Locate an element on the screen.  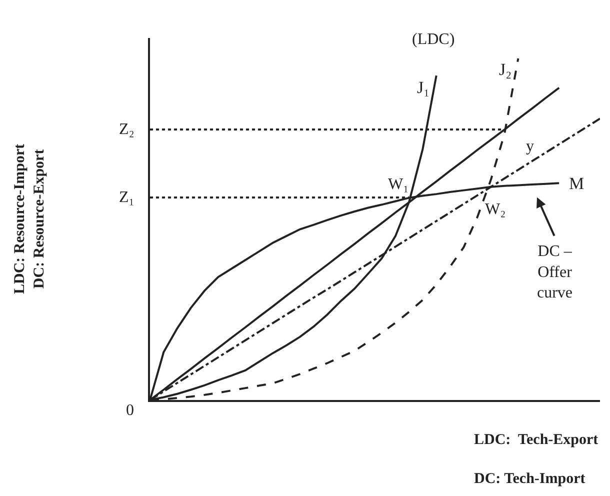
annotation: W₂ is located at coordinates (495, 209).